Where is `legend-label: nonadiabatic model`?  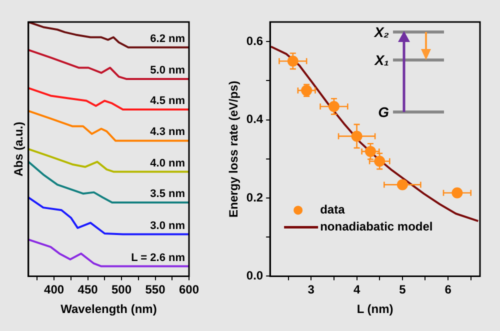
legend-label: nonadiabatic model is located at coordinates (376, 227).